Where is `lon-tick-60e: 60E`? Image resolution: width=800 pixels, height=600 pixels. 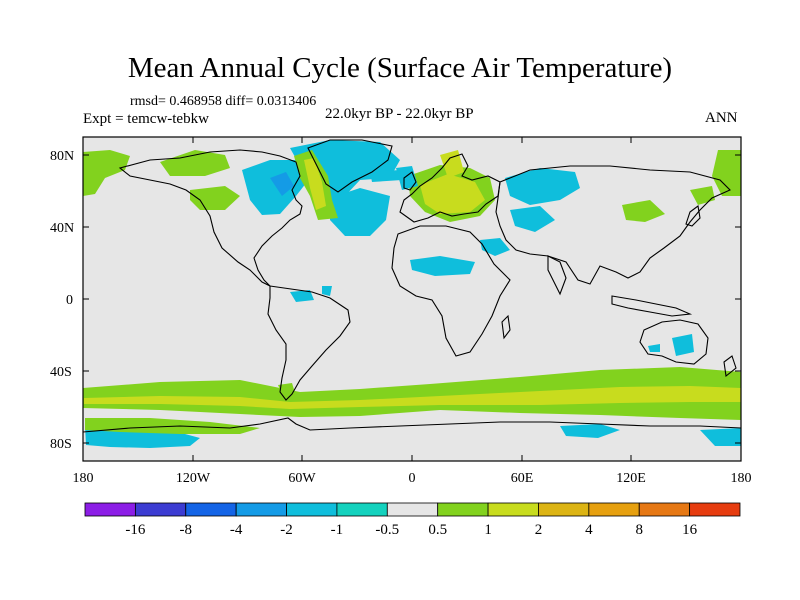
lon-tick-60e: 60E is located at coordinates (522, 311).